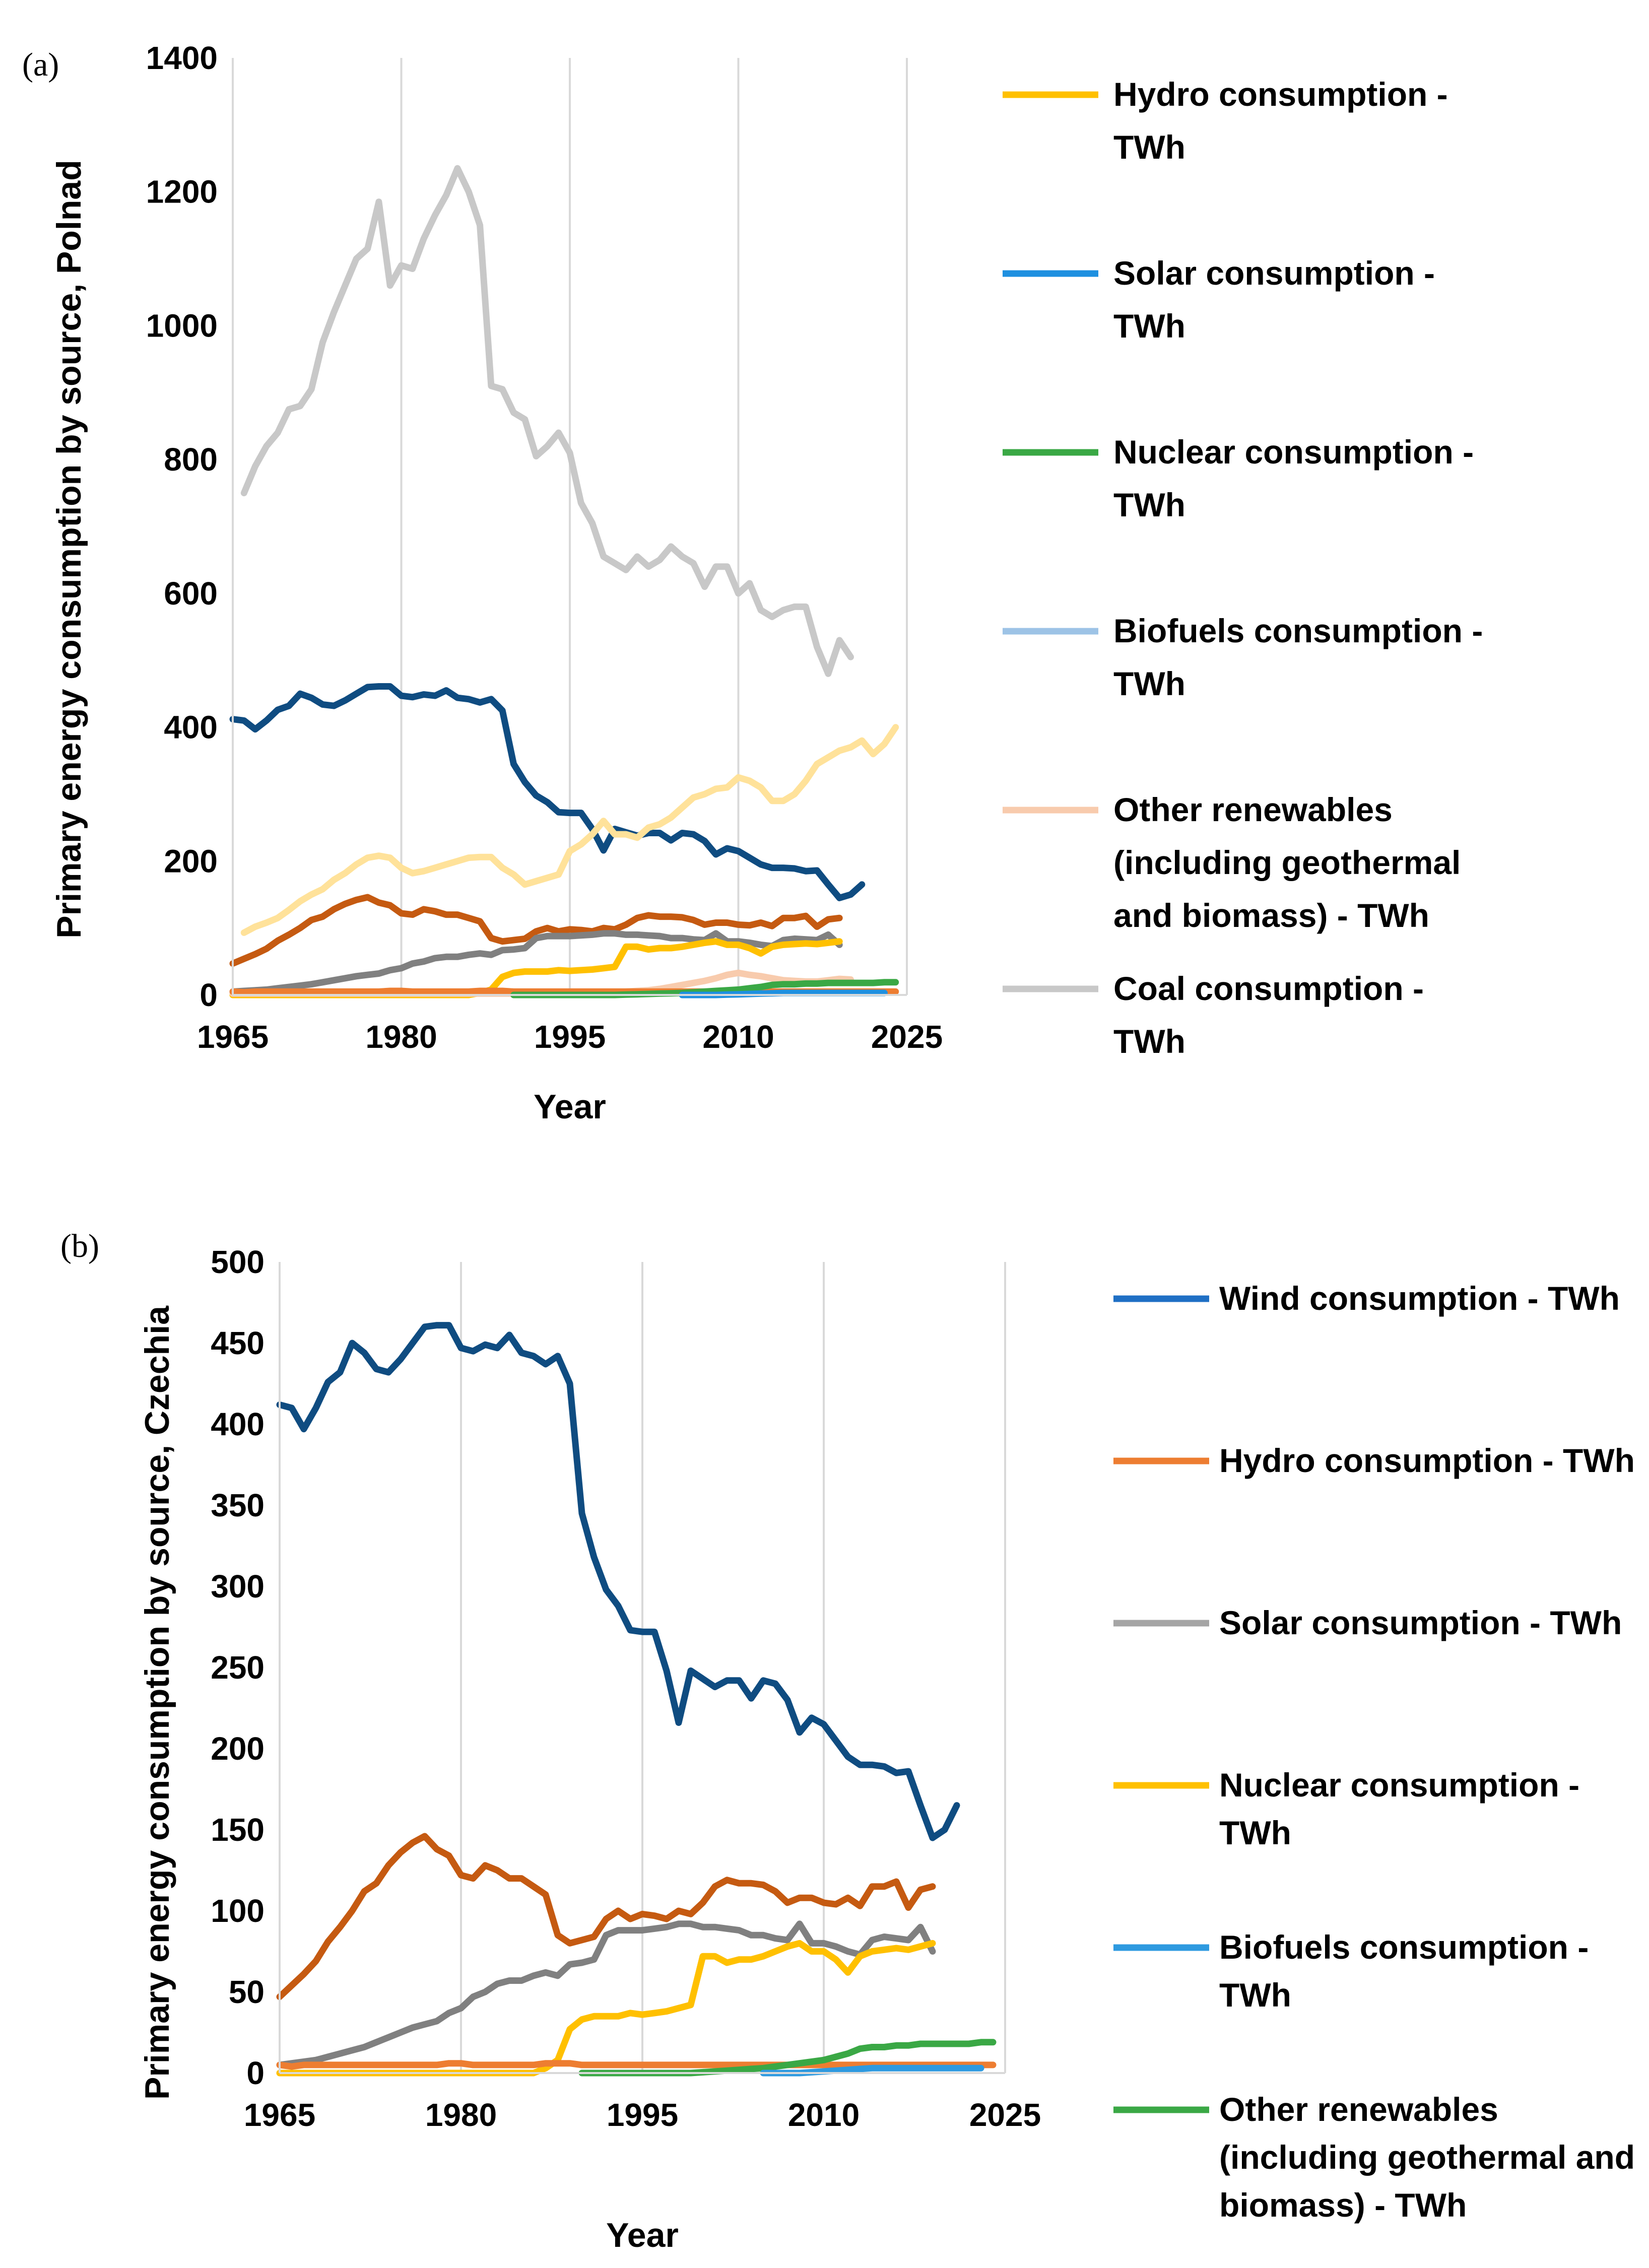 This screenshot has width=1649, height=2268. I want to click on y-tick-label: 450, so click(238, 1343).